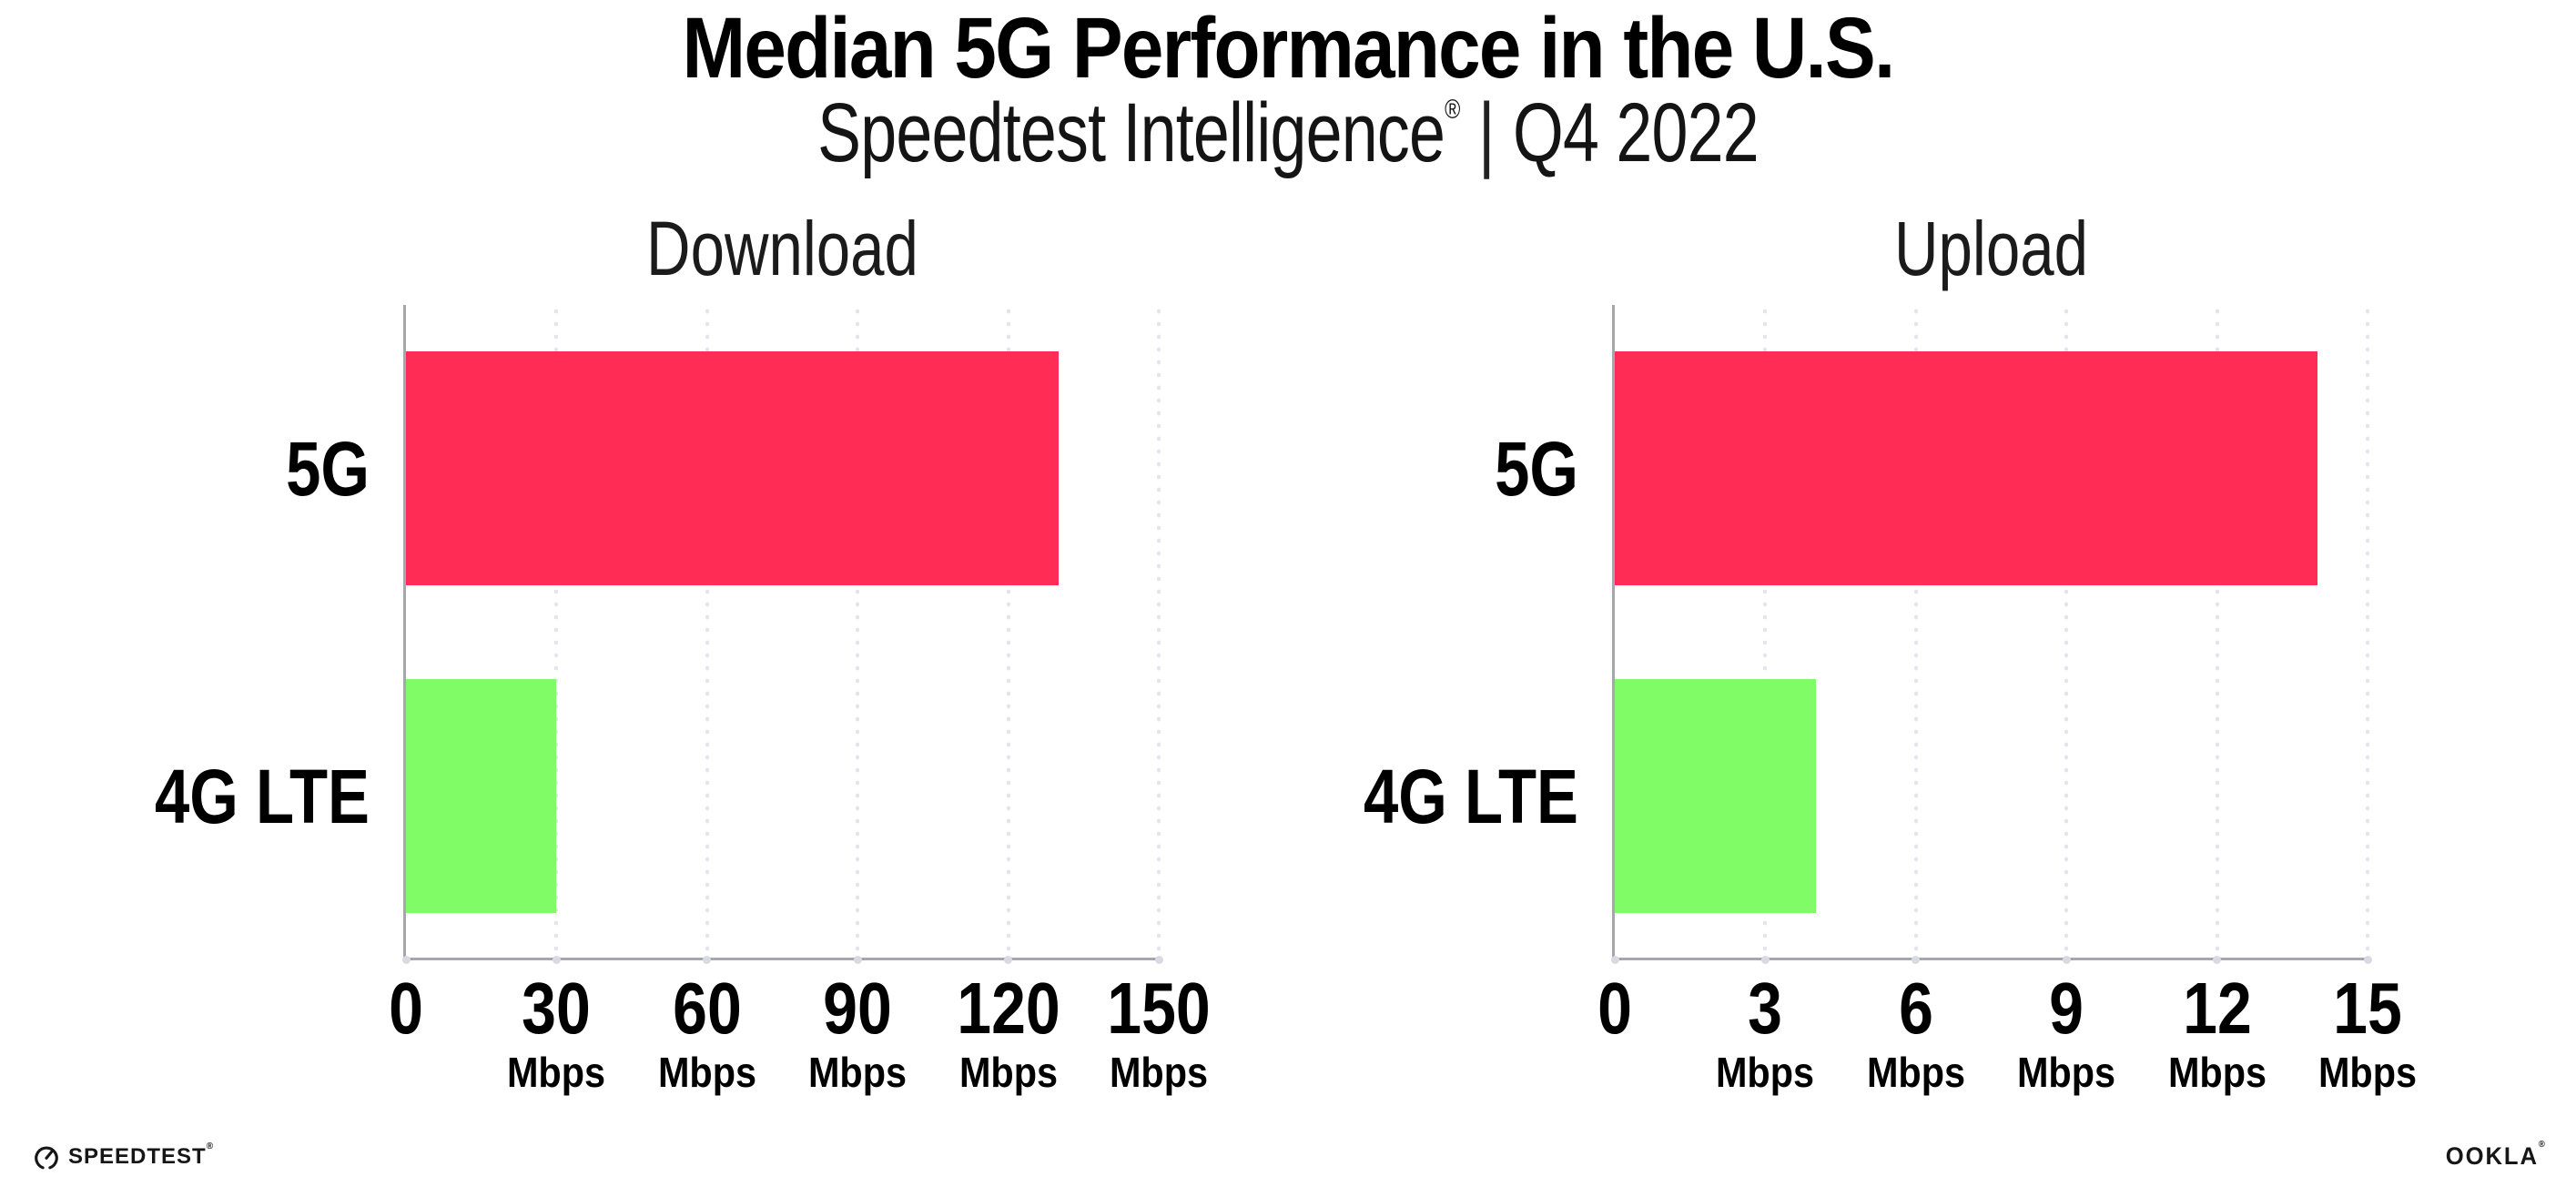 This screenshot has height=1197, width=2576. Describe the element at coordinates (141, 1155) in the screenshot. I see `speedtest-wordmark: SPEEDTEST®` at that location.